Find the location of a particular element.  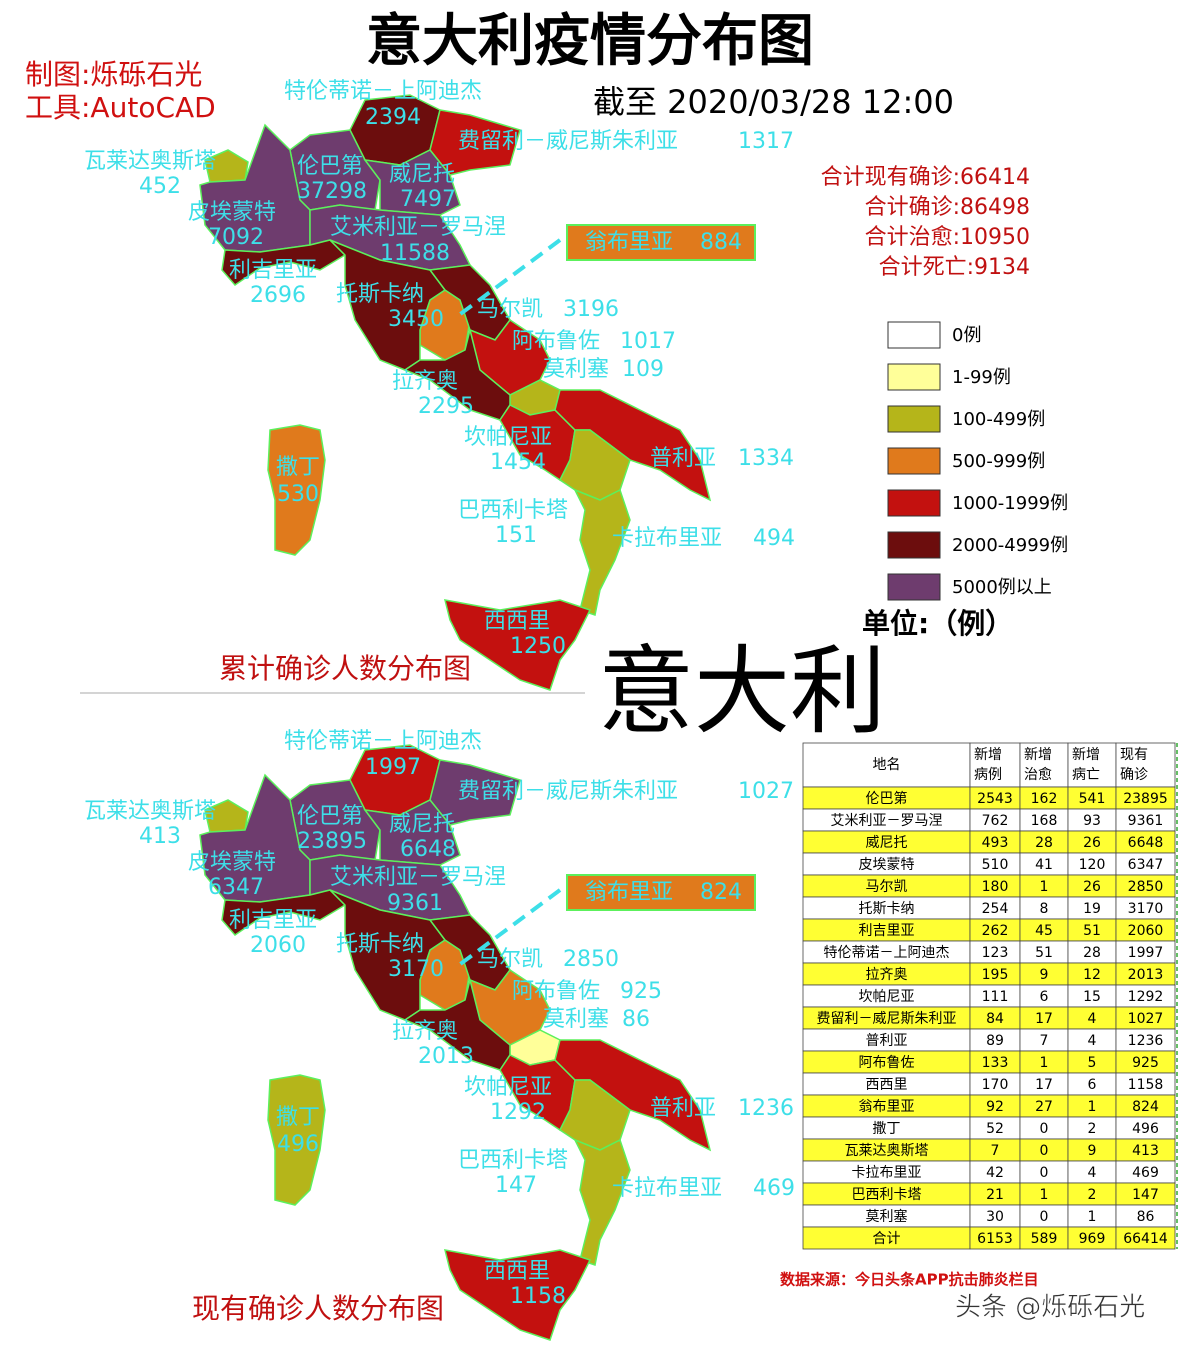

region-value: 2696 is located at coordinates (278, 295).